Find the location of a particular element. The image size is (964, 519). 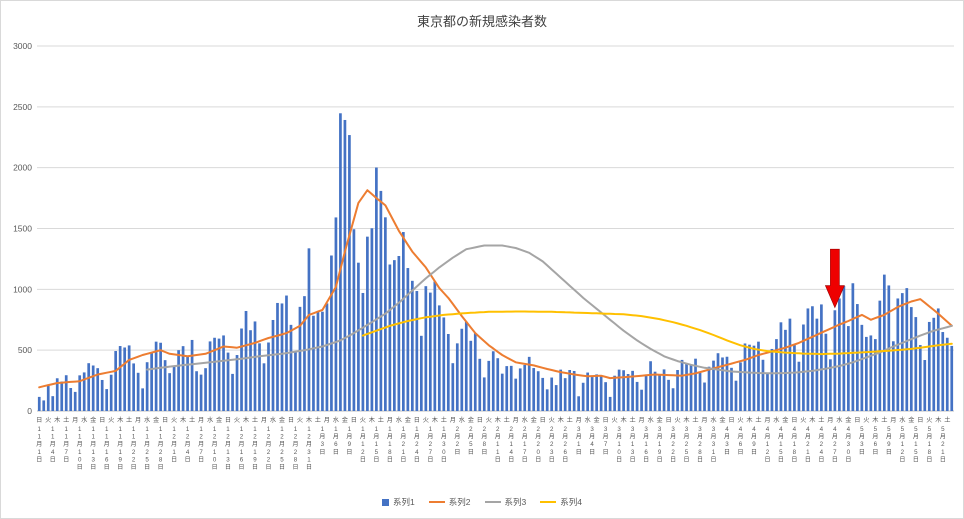

svg-text: 7 is located at coordinates (201, 452).